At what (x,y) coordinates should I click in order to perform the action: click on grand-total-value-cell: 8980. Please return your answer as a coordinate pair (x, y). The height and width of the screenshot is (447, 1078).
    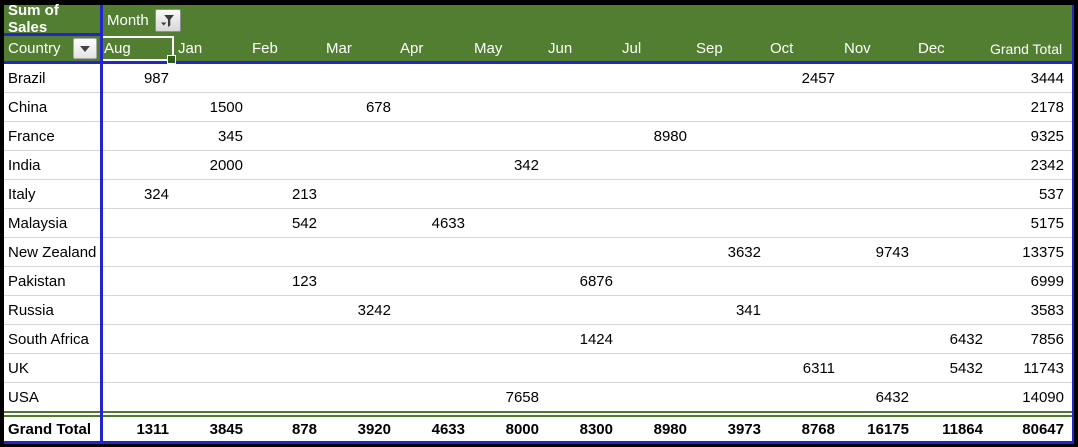
    Looking at the image, I should click on (670, 429).